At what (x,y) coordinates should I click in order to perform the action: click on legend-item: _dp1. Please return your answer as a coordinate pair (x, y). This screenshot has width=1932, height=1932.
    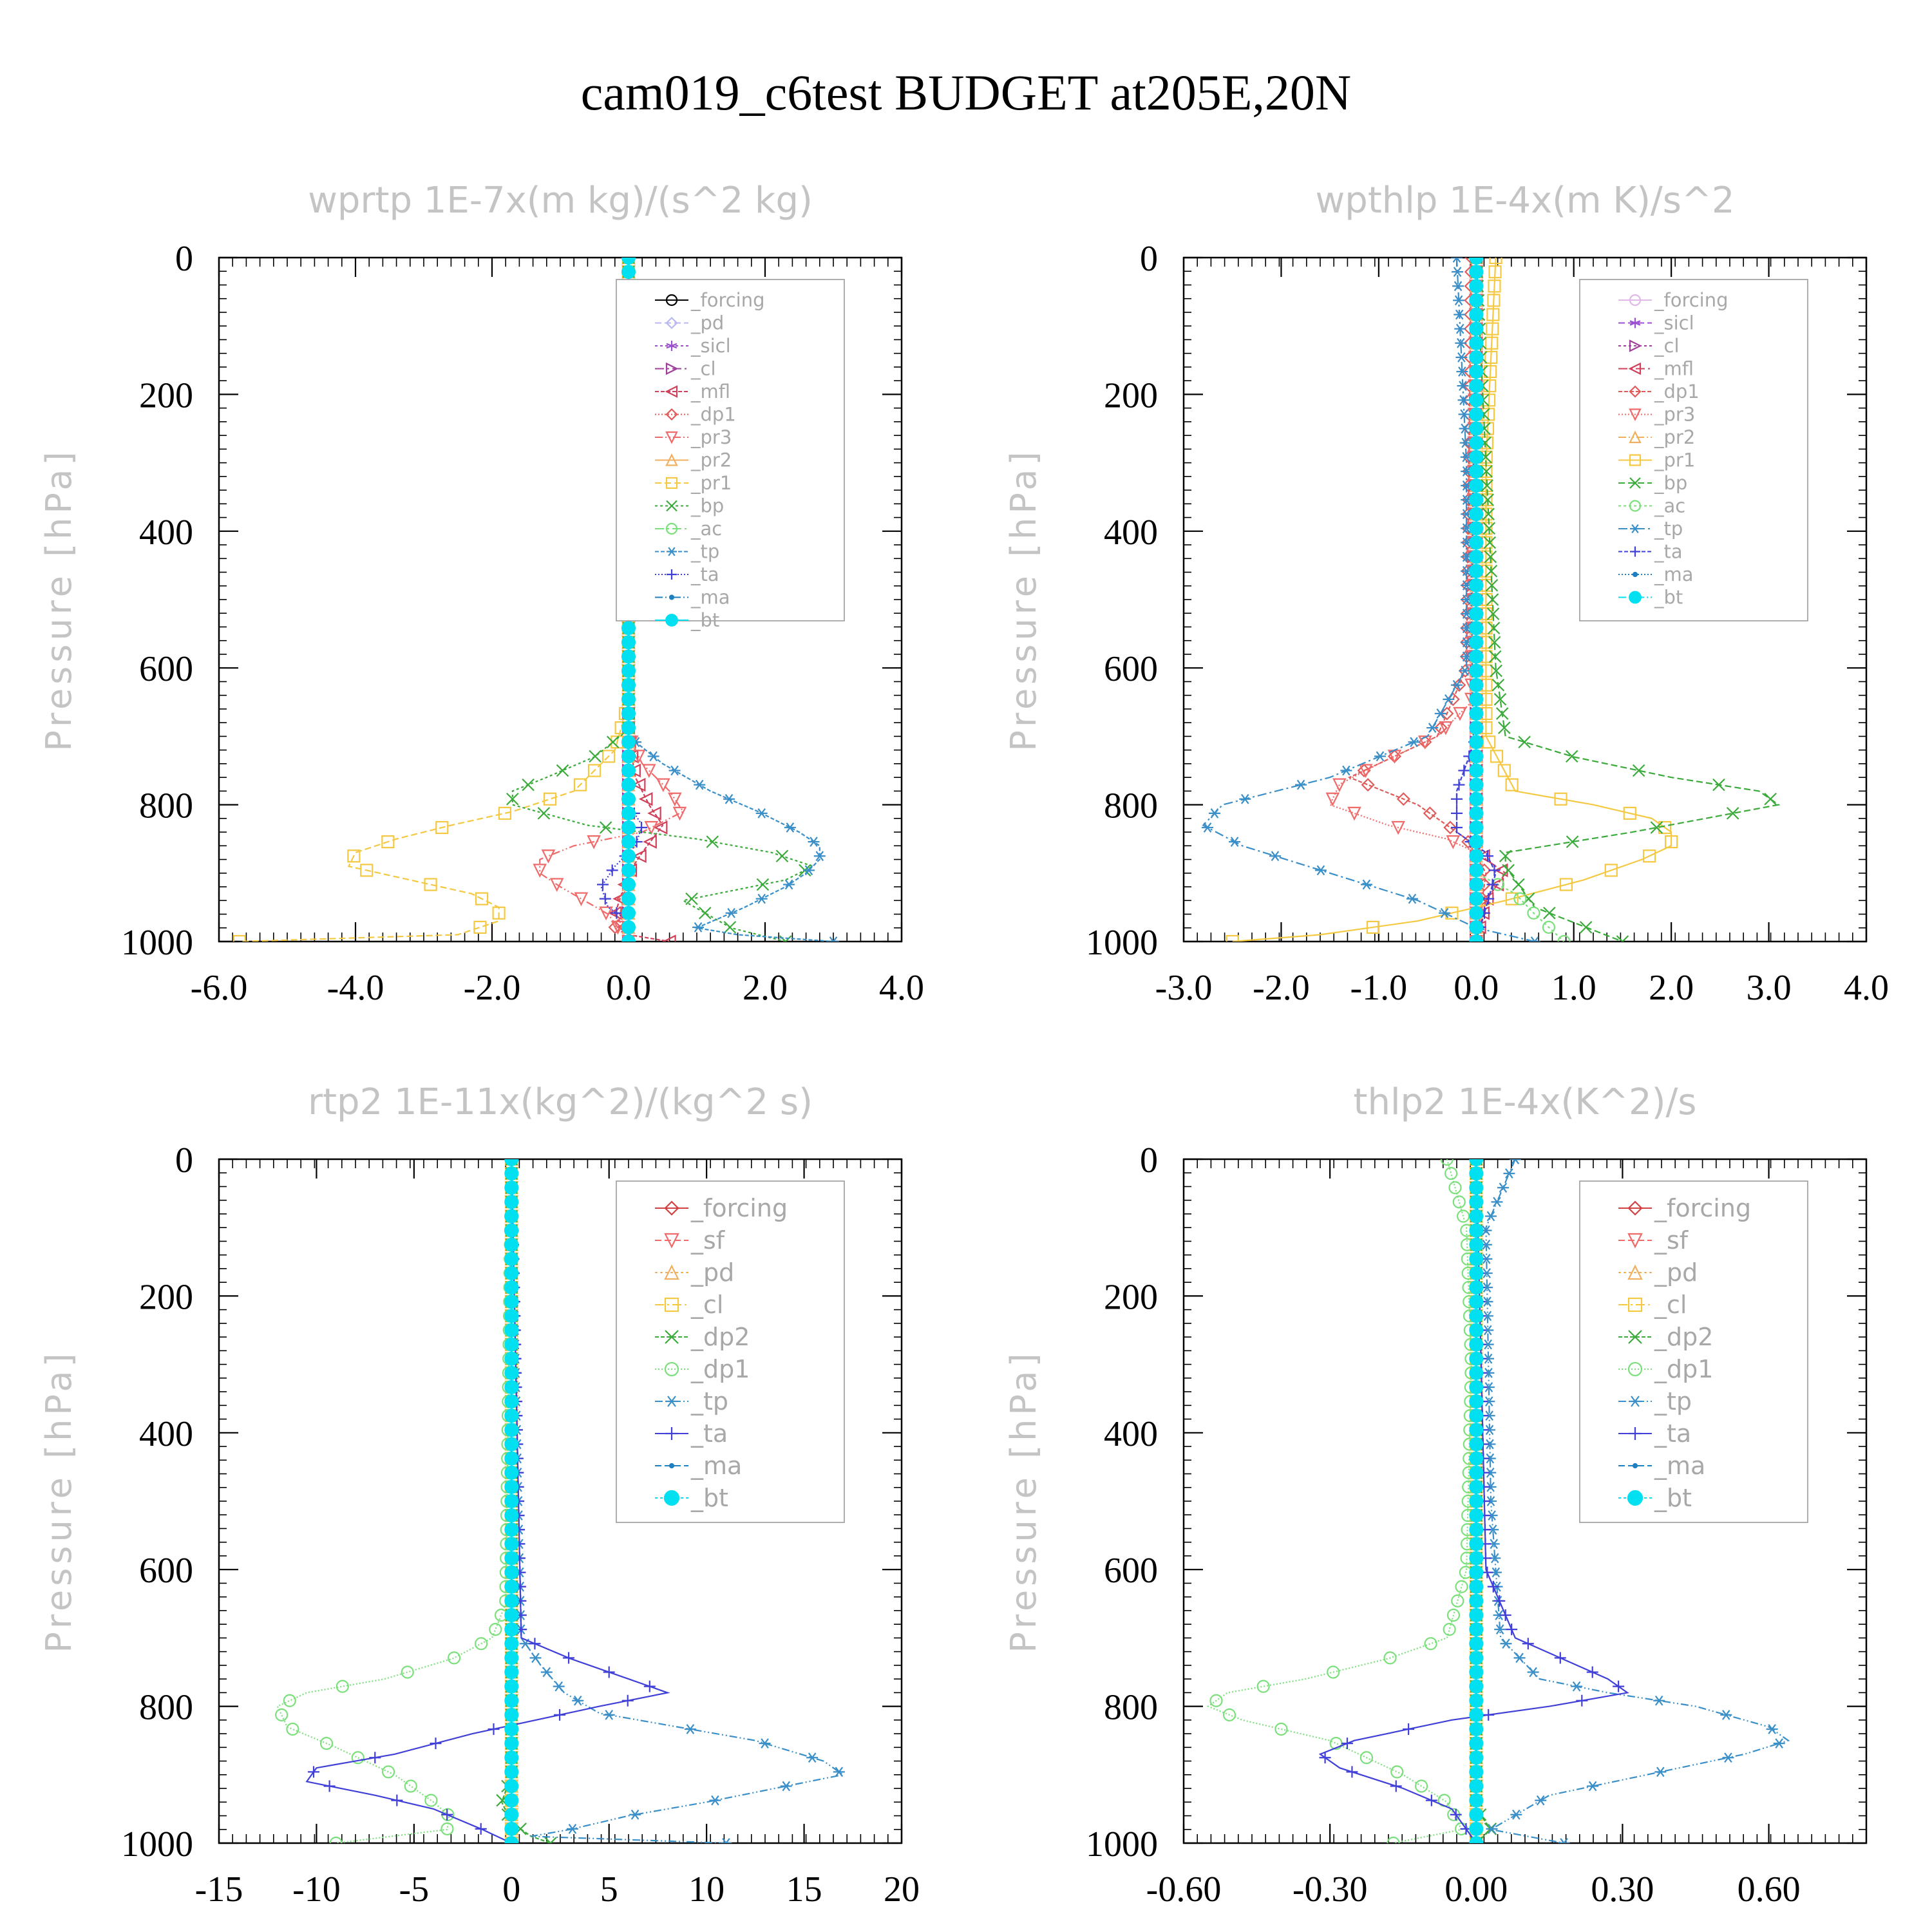
    Looking at the image, I should click on (1659, 391).